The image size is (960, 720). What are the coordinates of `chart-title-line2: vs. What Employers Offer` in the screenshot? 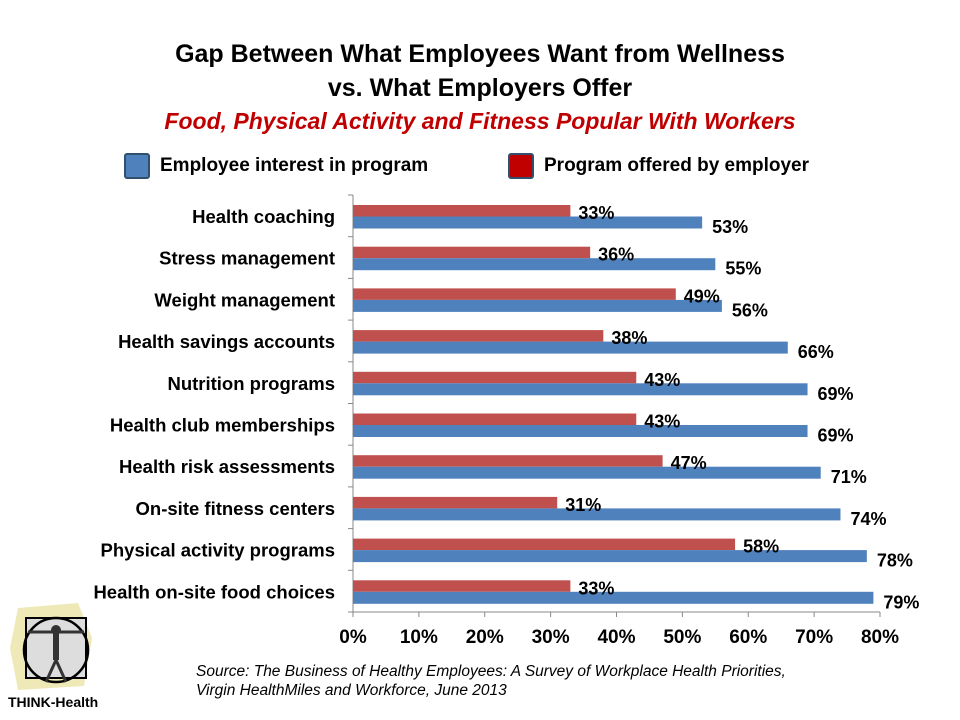 It's located at (480, 88).